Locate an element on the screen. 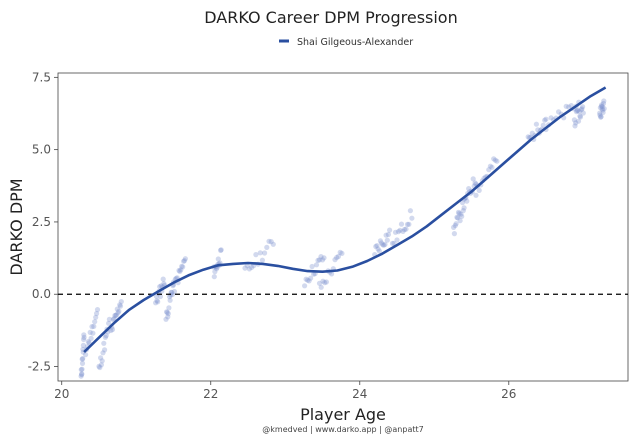 The image size is (640, 441). x-tick-label: 22 is located at coordinates (210, 394).